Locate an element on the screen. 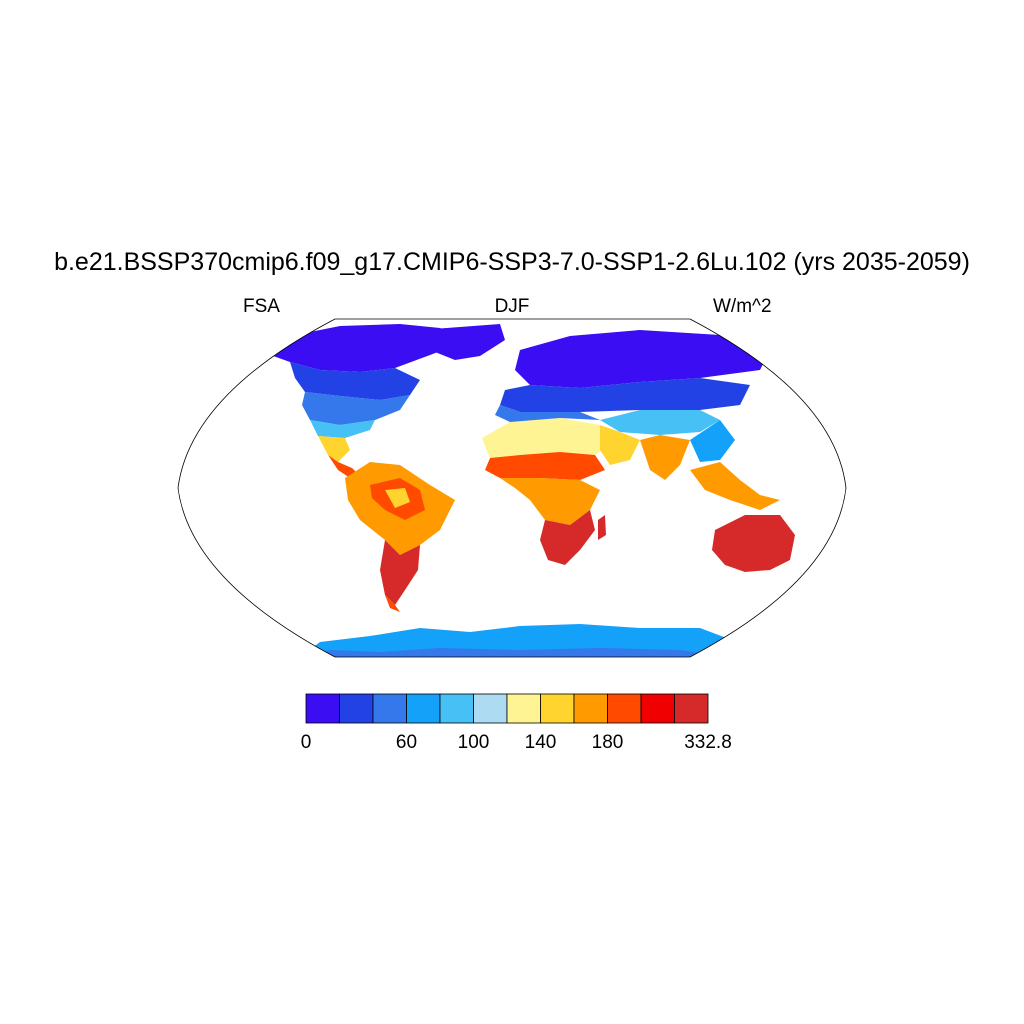 The width and height of the screenshot is (1024, 1024). region-antarctica-coast is located at coordinates (515, 652).